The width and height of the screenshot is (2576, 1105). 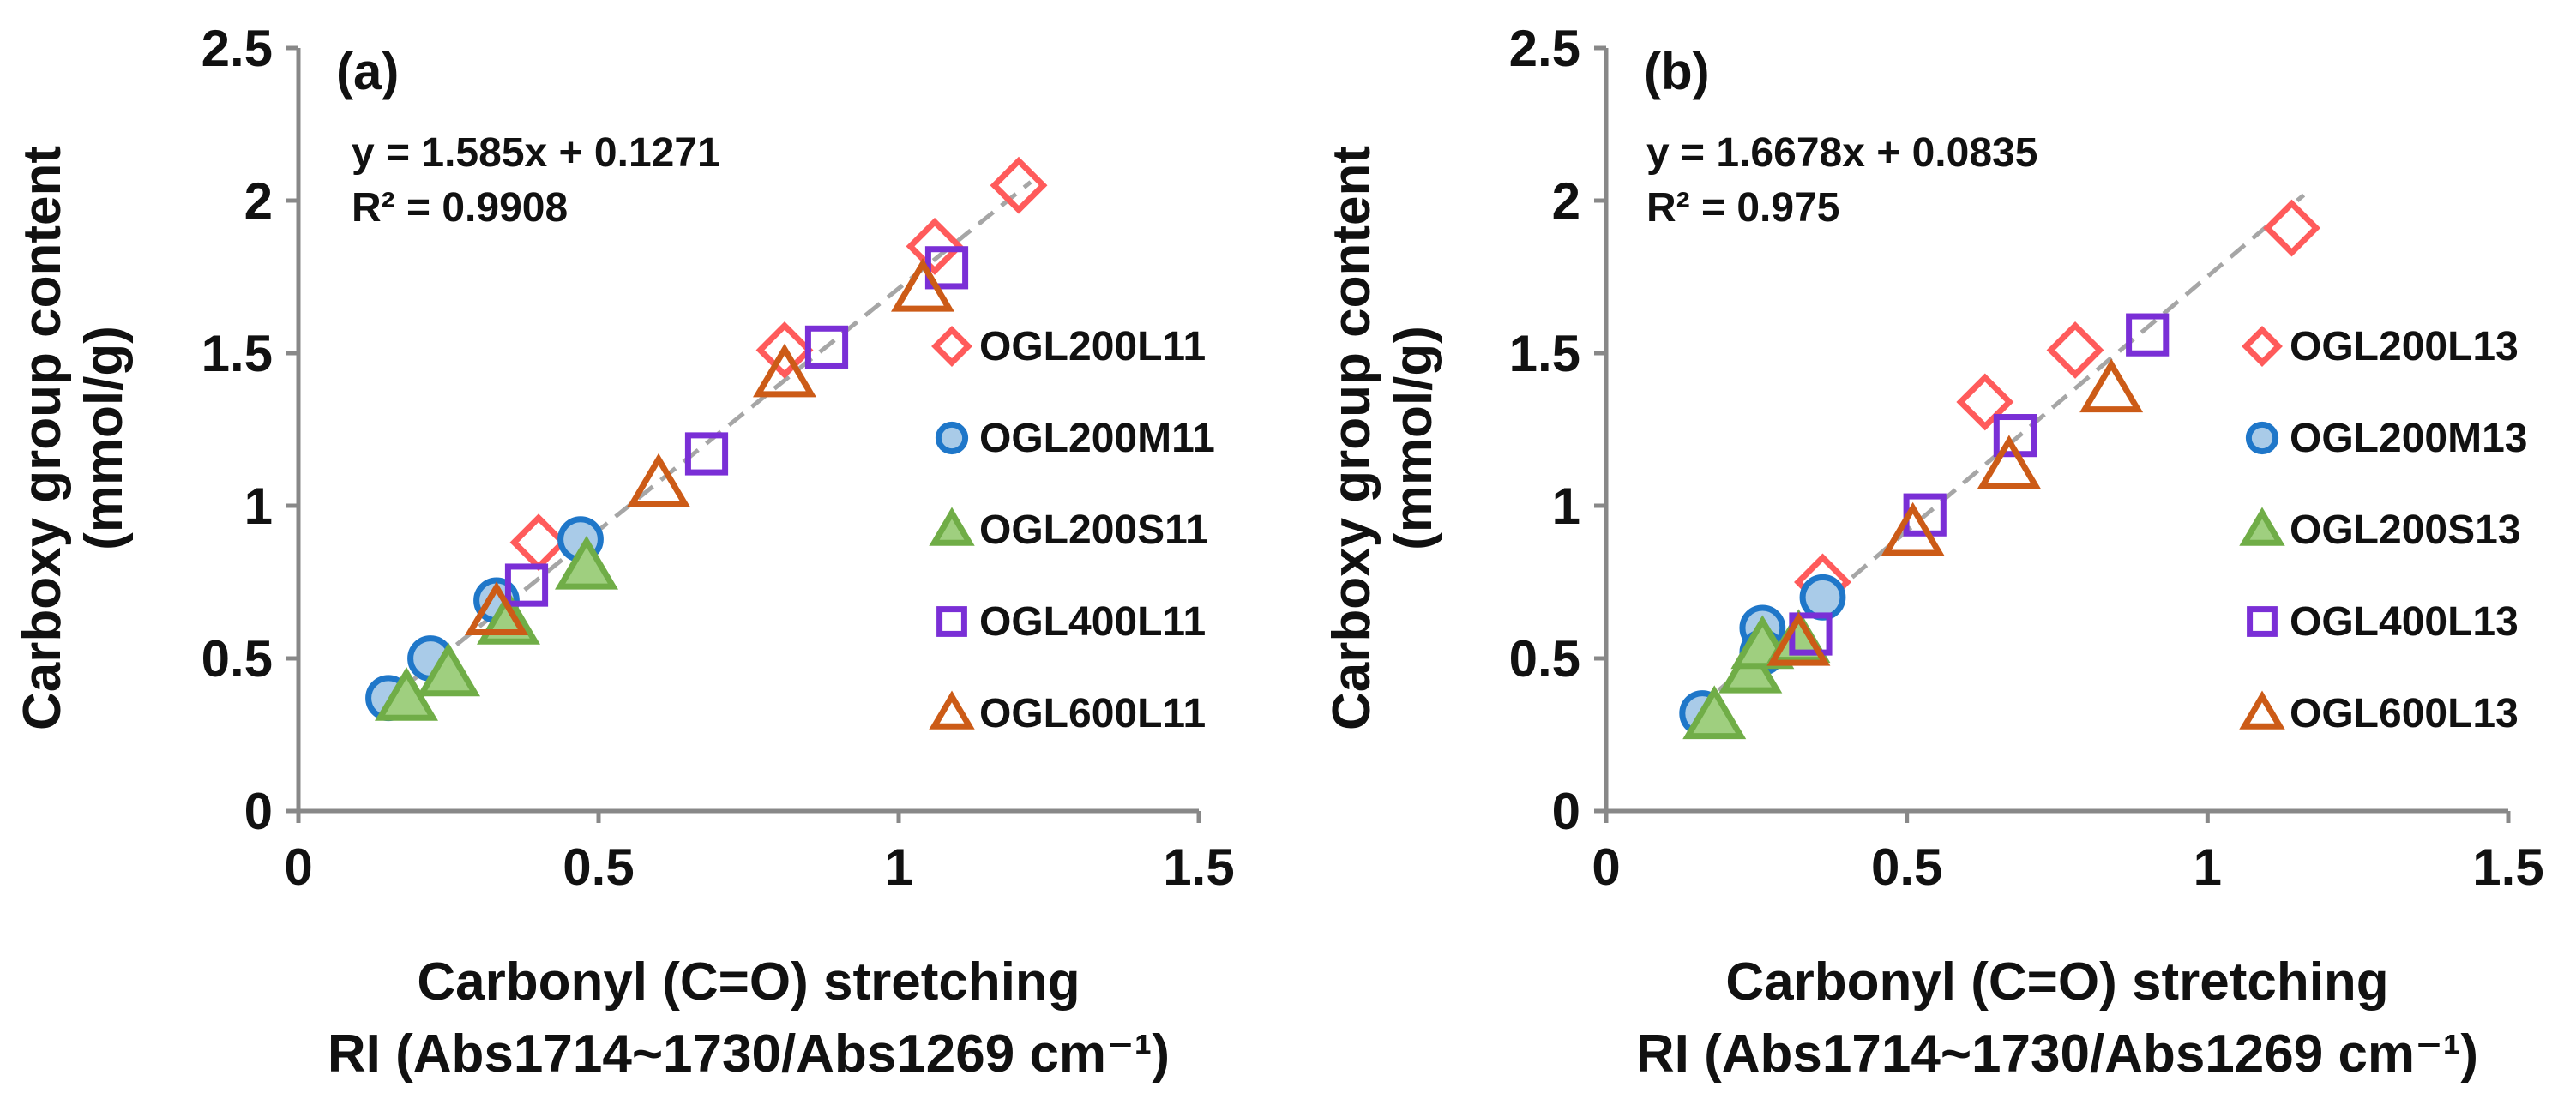 What do you see at coordinates (2404, 346) in the screenshot?
I see `legend-label: OGL200L13` at bounding box center [2404, 346].